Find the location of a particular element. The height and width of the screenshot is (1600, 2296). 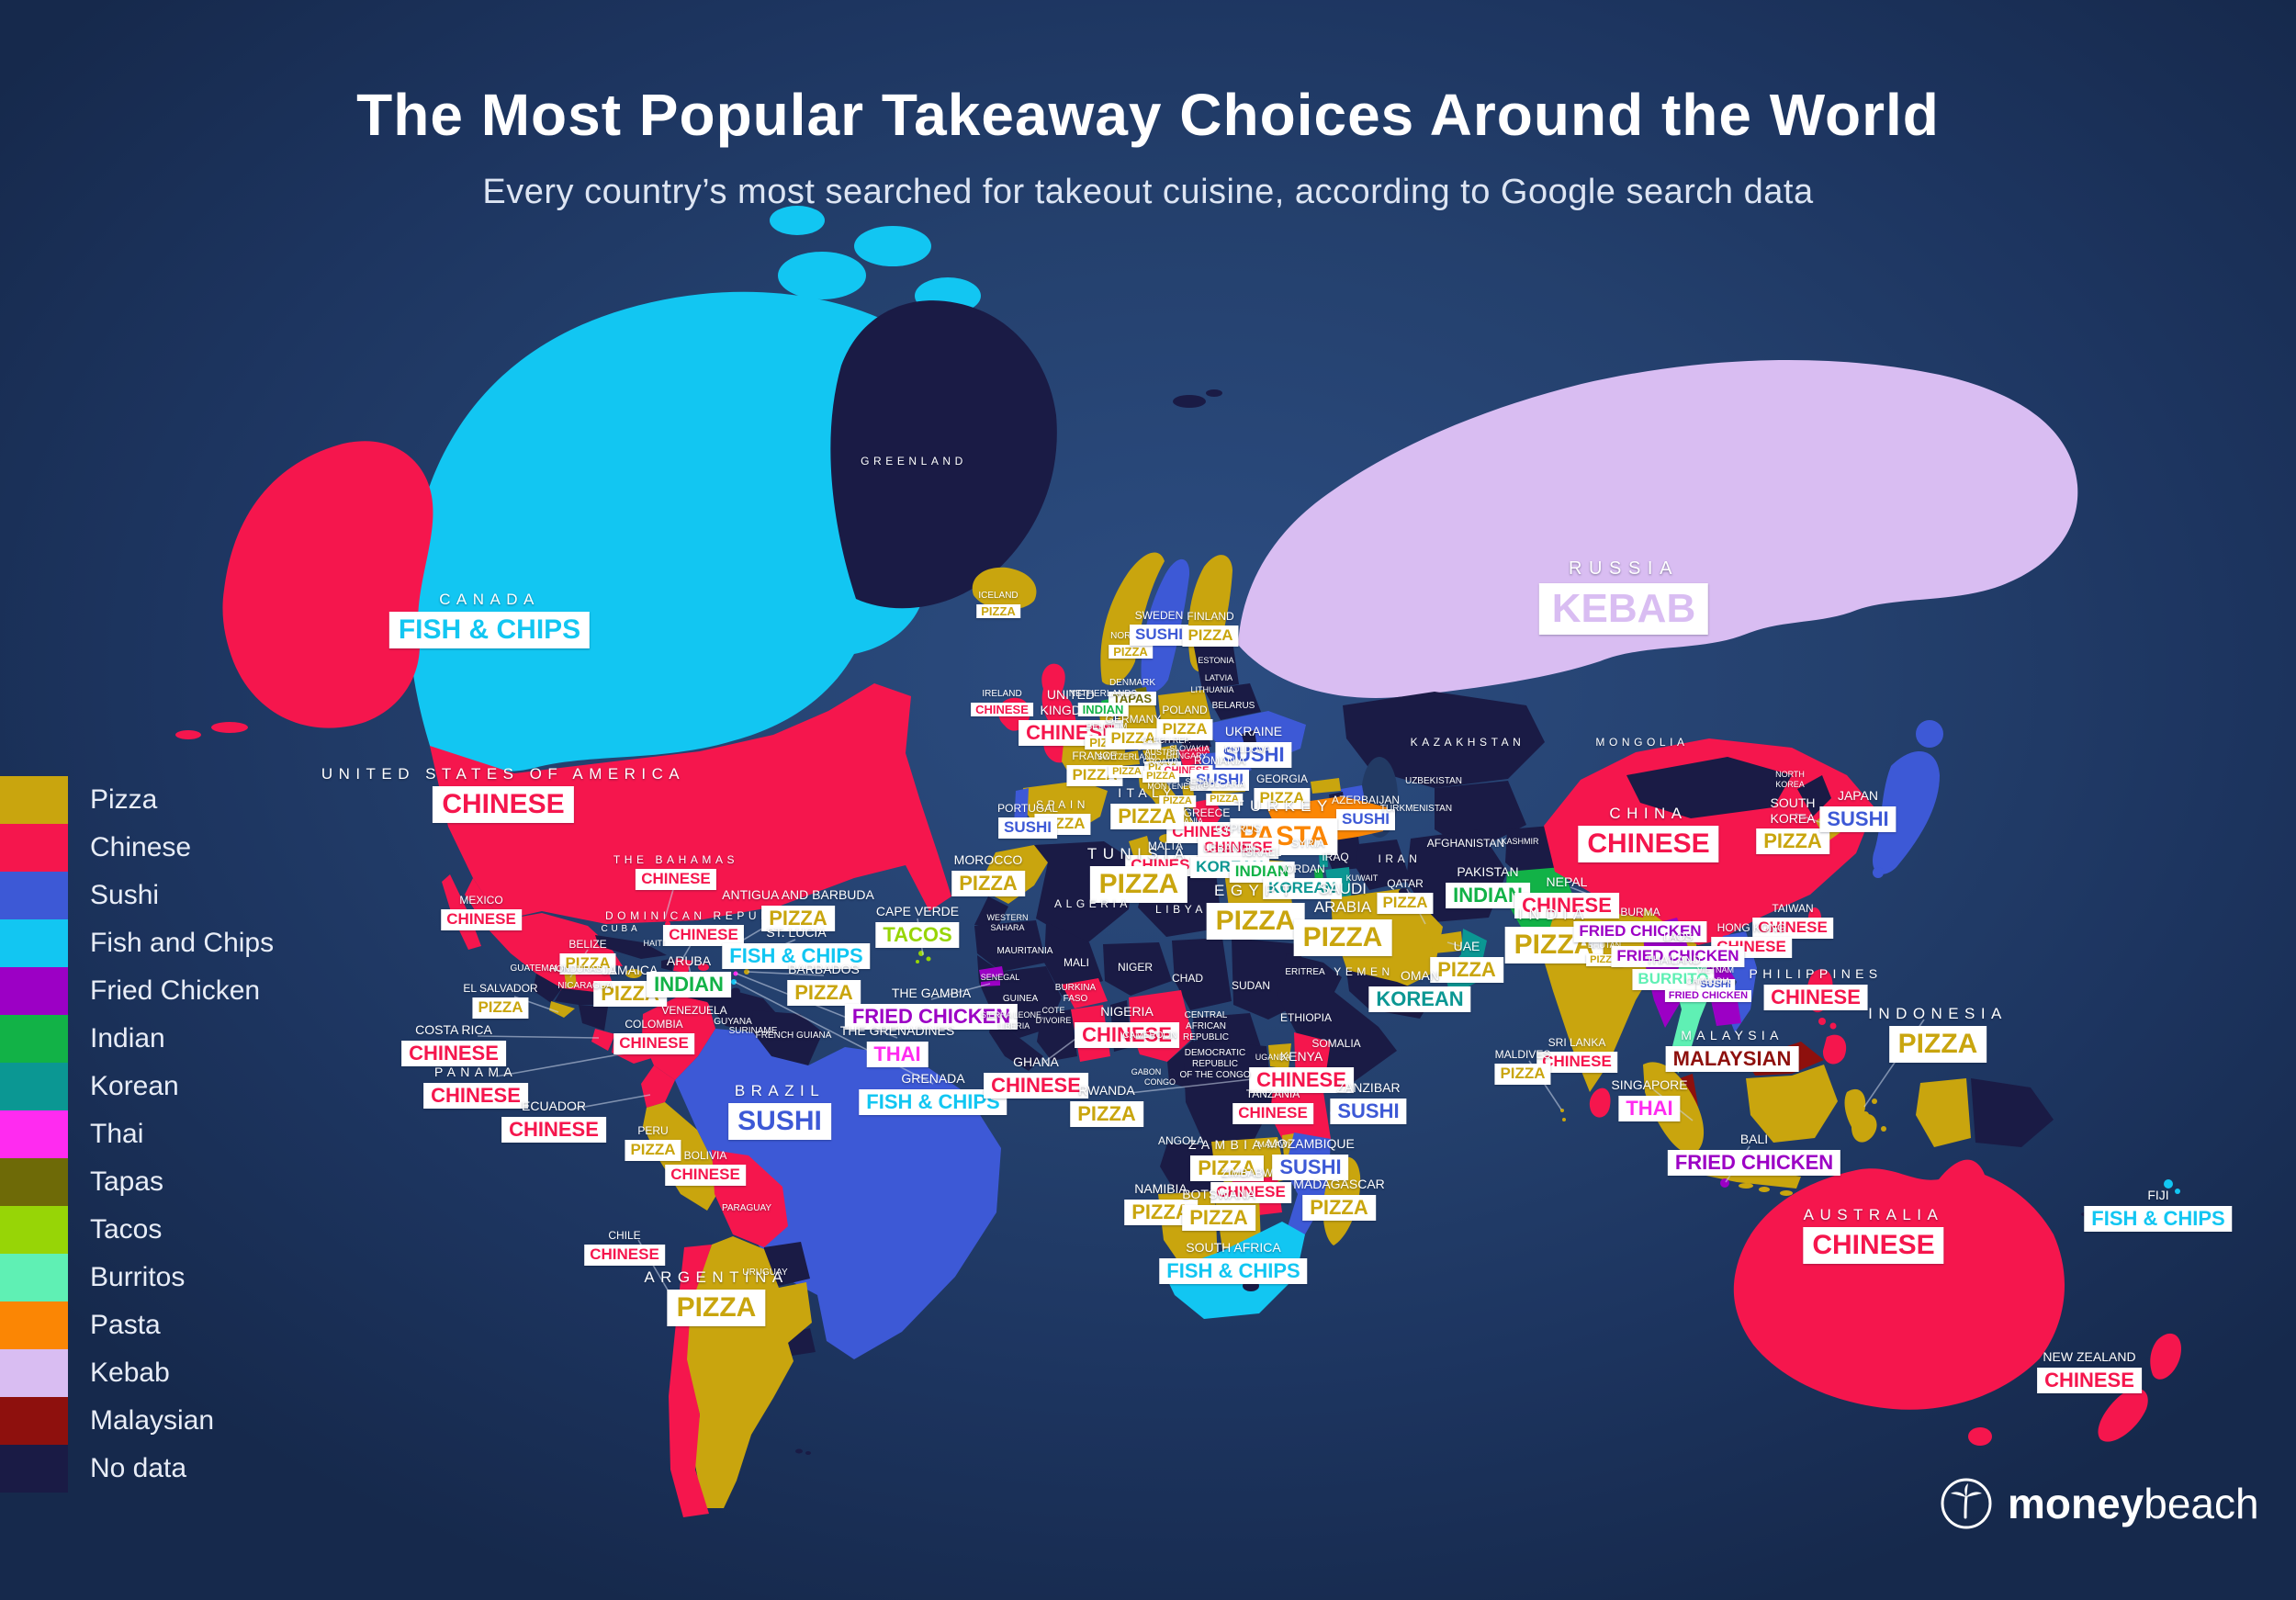

country-name: LIBERIA is located at coordinates (1013, 1026).